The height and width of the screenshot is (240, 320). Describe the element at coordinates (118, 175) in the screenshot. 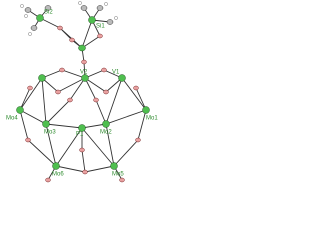

I see `atom-label: Mo5` at that location.